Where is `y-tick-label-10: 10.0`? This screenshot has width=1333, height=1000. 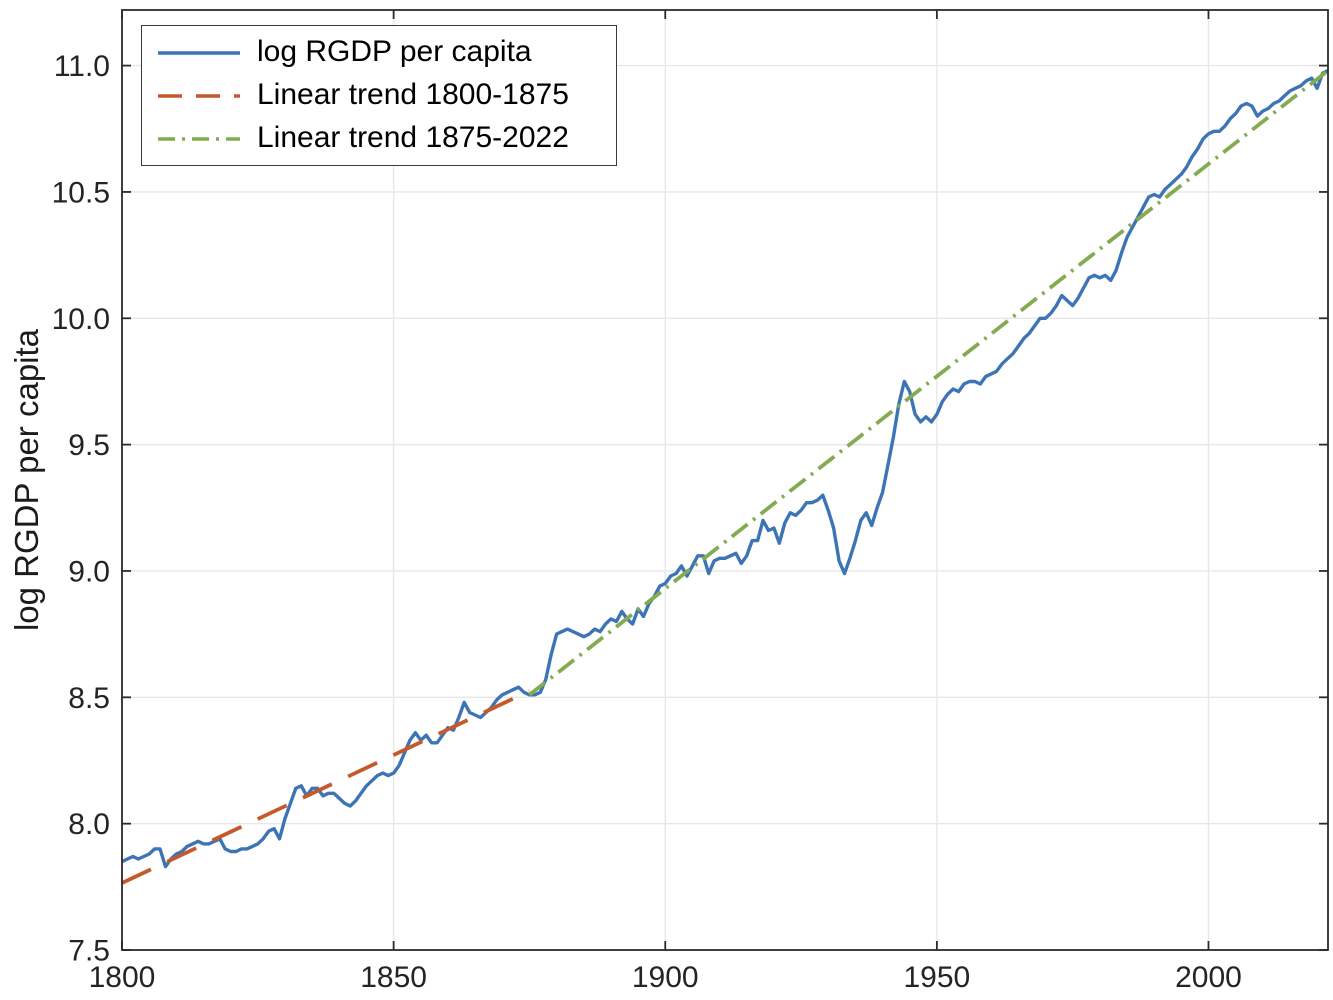
y-tick-label-10: 10.0 is located at coordinates (81, 319).